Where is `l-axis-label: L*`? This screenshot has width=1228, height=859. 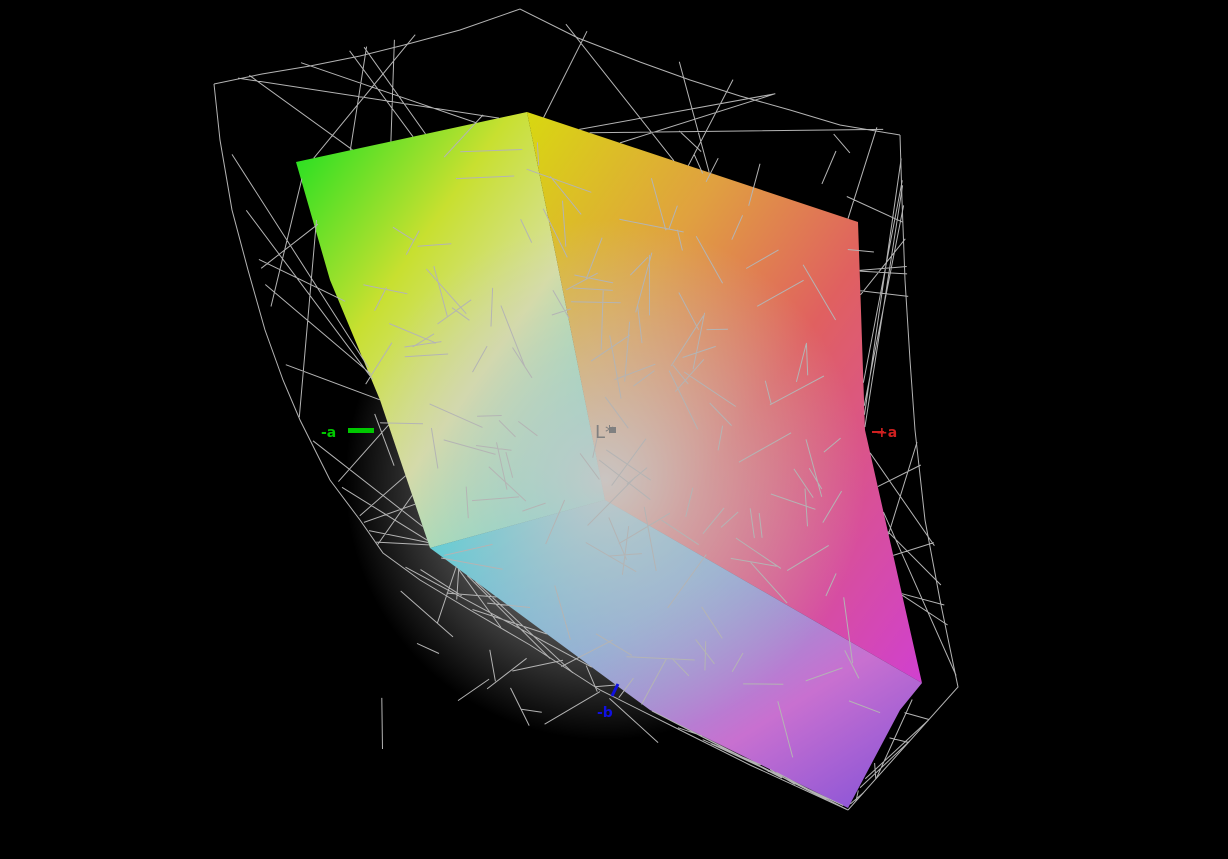
l-axis-label: L* is located at coordinates (605, 432).